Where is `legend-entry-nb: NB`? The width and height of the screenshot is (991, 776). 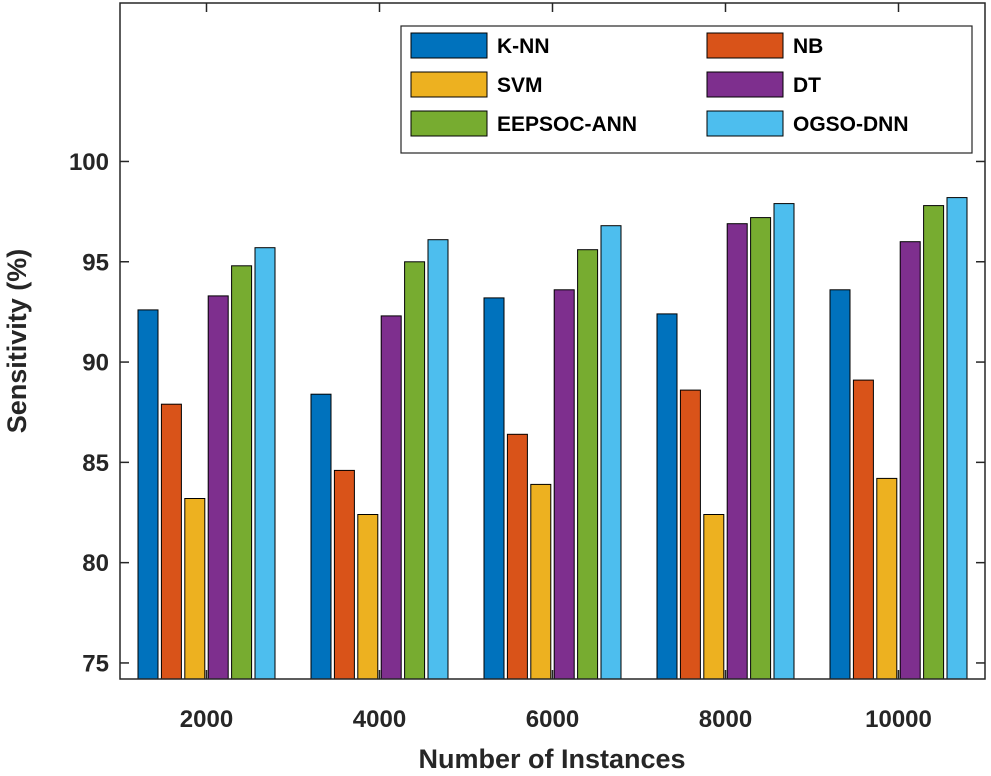 legend-entry-nb: NB is located at coordinates (764, 45).